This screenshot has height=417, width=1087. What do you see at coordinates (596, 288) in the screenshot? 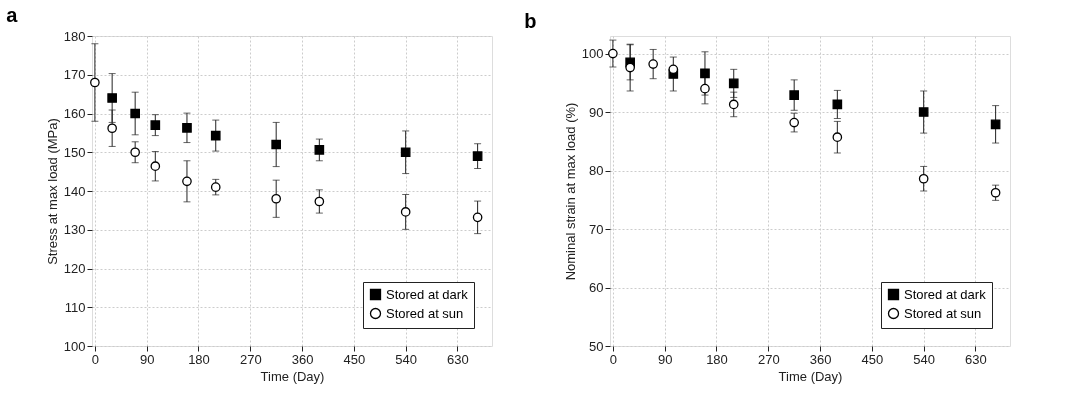
I see `y-tick-label: 60` at bounding box center [596, 288].